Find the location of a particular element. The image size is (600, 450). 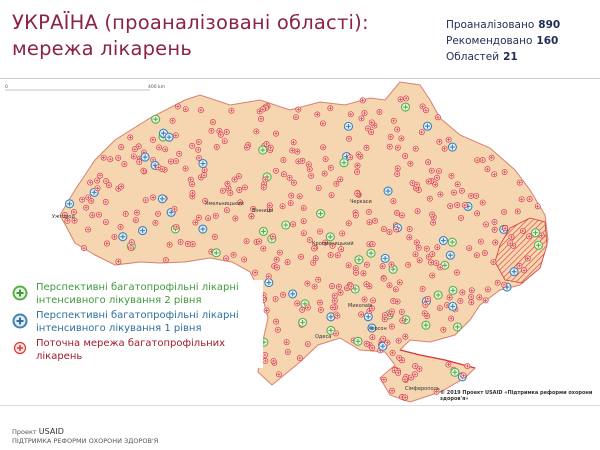

legend-label: Поточна мережа багатопрофільних лікарень is located at coordinates (131, 350).